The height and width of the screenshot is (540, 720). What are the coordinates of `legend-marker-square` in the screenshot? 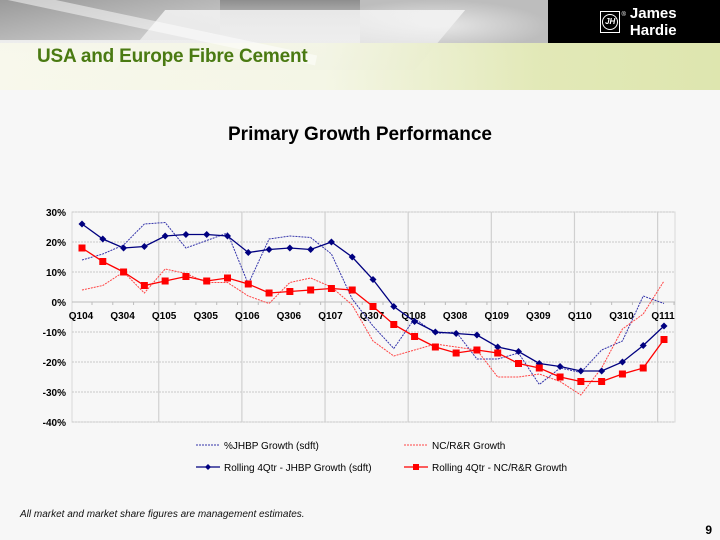 It's located at (416, 467).